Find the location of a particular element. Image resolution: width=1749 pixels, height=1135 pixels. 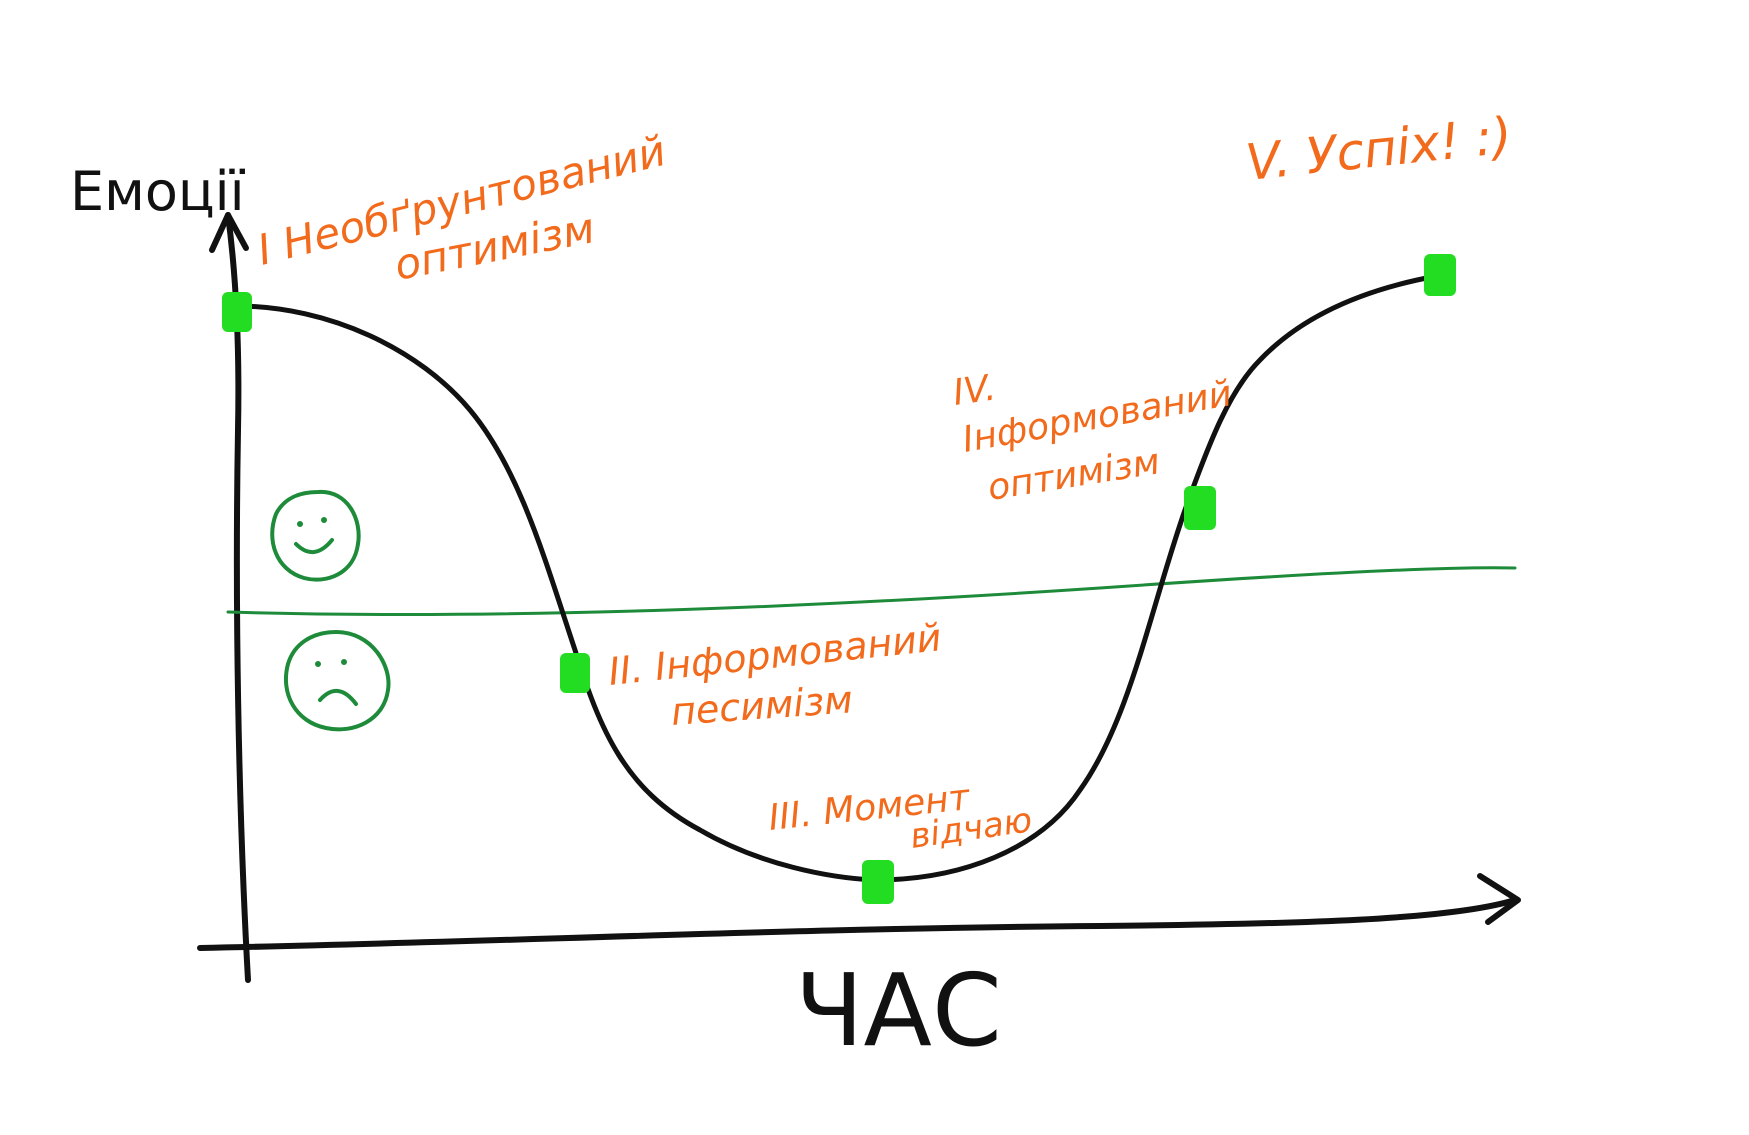

stage-4-label-line-1: IV. is located at coordinates (975, 390).